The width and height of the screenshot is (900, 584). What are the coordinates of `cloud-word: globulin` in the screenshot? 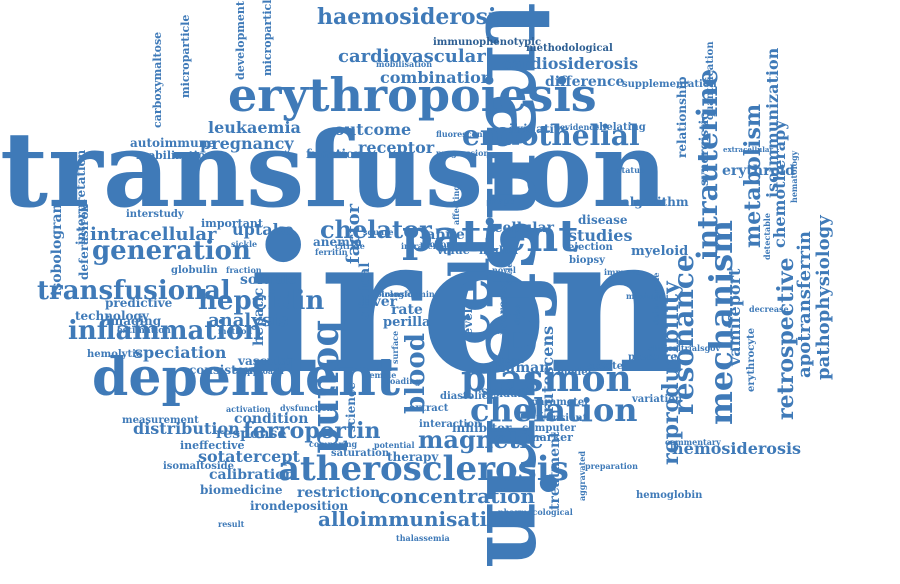 It's located at (194, 270).